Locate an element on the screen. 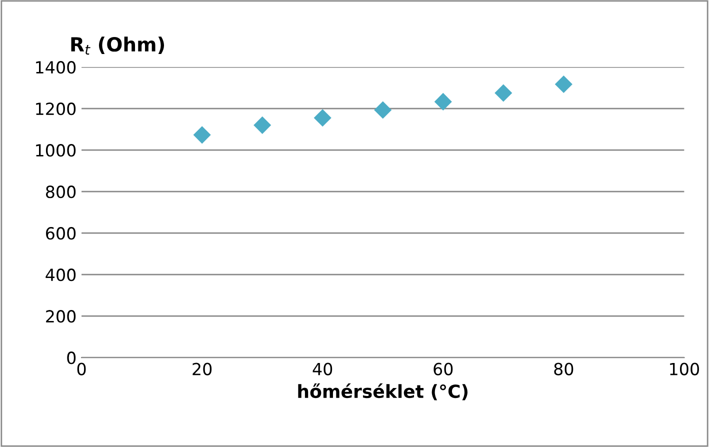 Image resolution: width=709 pixels, height=447 pixels. y-tick-label: 1200 is located at coordinates (56, 109).